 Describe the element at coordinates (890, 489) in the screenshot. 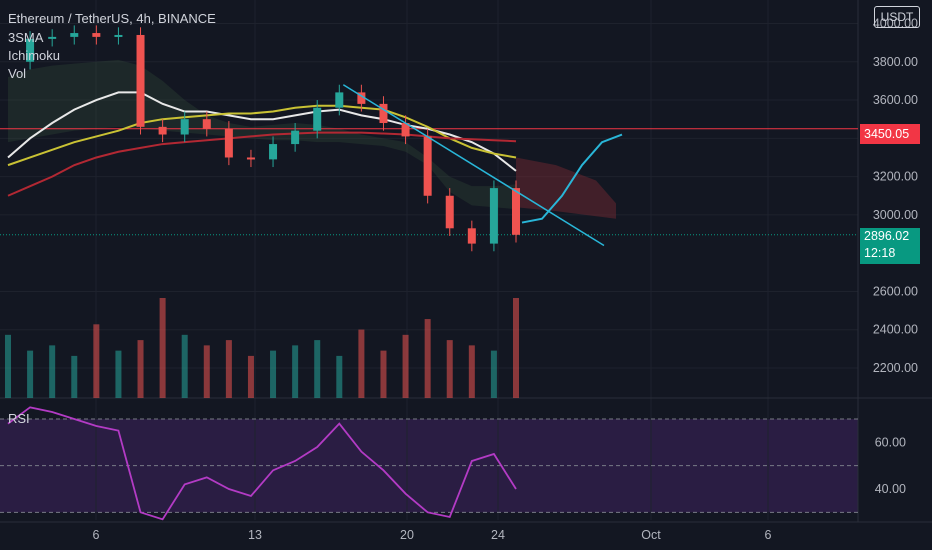

I see `rsi-tick-label: 40.00` at that location.